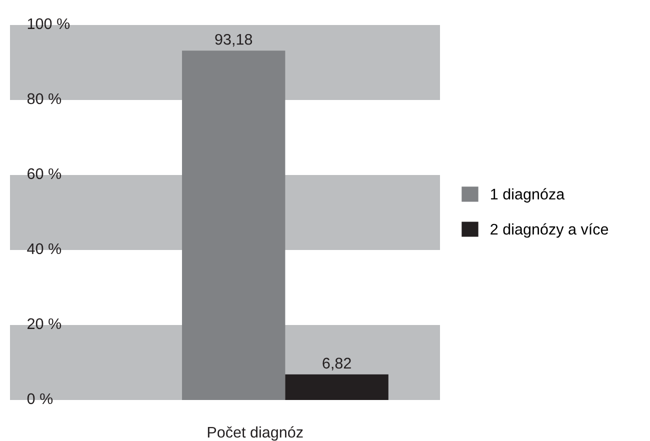 The height and width of the screenshot is (441, 650). What do you see at coordinates (44, 98) in the screenshot?
I see `y-tick-label: 80 %` at bounding box center [44, 98].